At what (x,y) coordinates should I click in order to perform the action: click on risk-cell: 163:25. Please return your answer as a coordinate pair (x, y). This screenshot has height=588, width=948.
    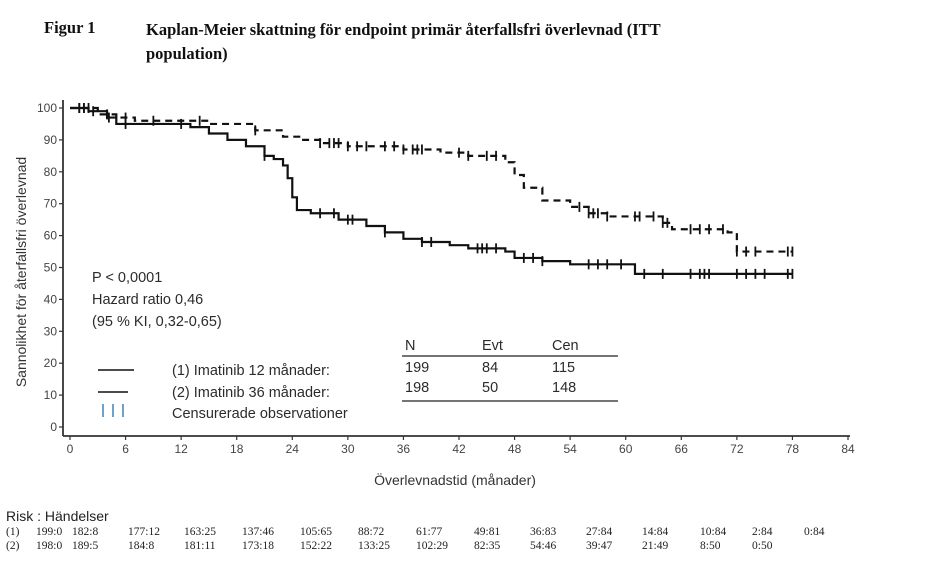
    Looking at the image, I should click on (200, 532).